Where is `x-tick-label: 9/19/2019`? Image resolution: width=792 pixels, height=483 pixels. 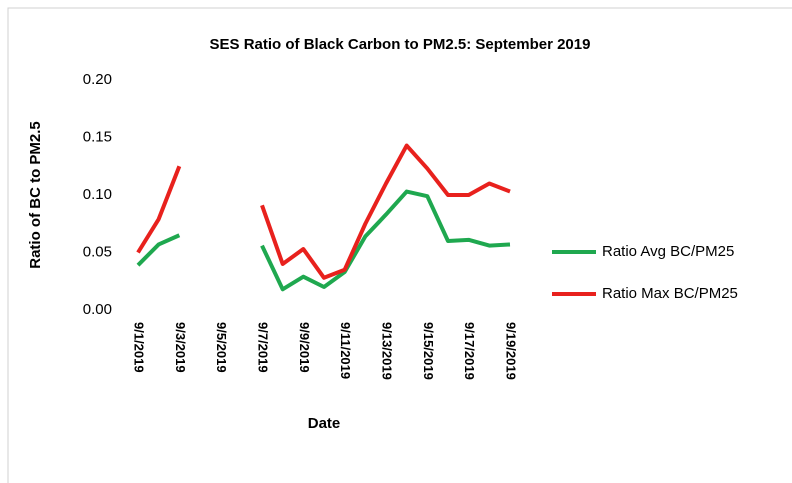
x-tick-label: 9/19/2019 is located at coordinates (511, 351).